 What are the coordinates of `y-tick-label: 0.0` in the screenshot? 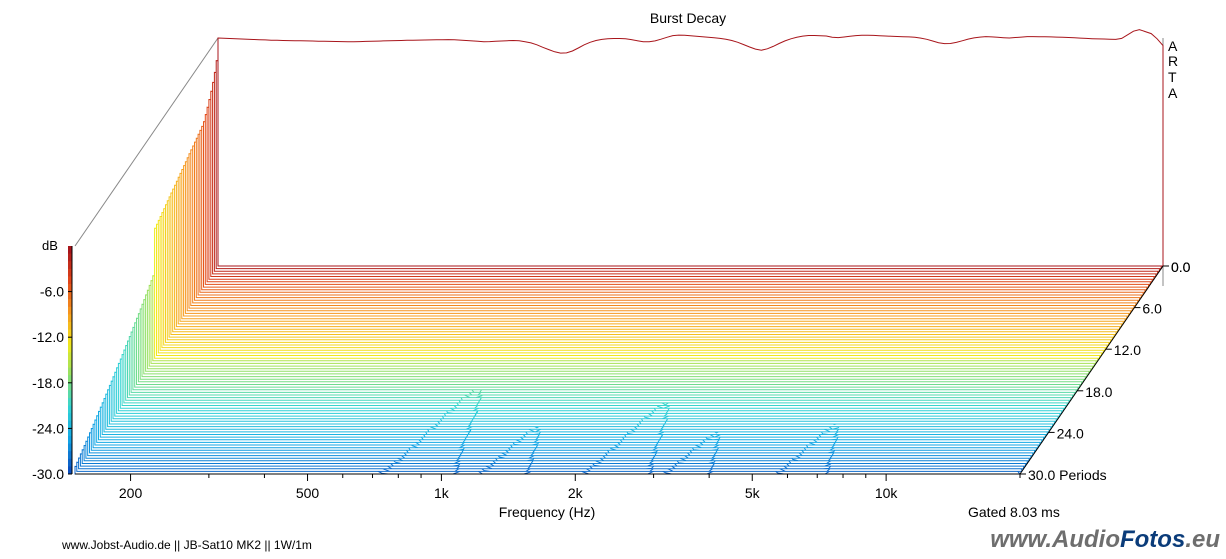 It's located at (1181, 267).